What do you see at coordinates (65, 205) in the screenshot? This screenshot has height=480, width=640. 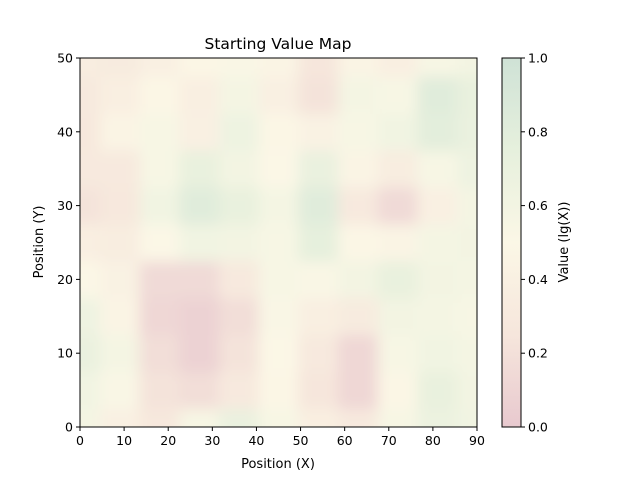 I see `y-tick-label: 30` at bounding box center [65, 205].